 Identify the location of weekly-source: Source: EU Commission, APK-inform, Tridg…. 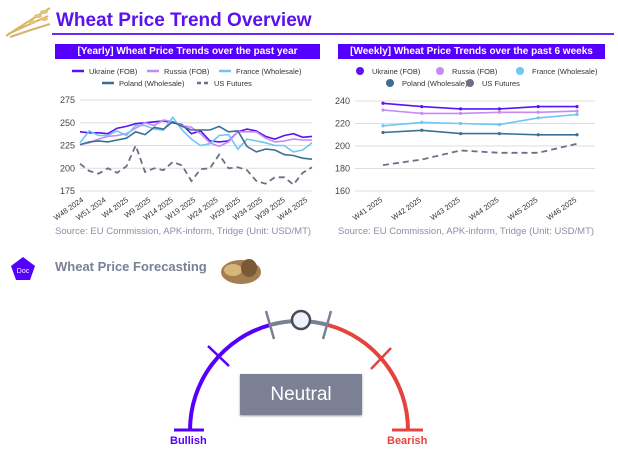
(466, 231).